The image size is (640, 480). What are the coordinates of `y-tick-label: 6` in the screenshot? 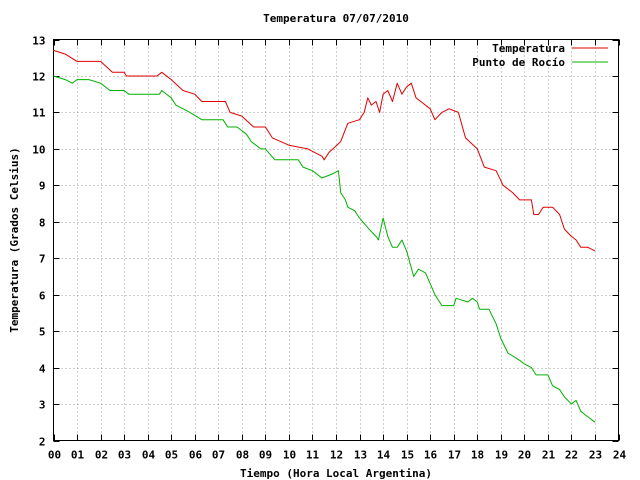 It's located at (42, 296).